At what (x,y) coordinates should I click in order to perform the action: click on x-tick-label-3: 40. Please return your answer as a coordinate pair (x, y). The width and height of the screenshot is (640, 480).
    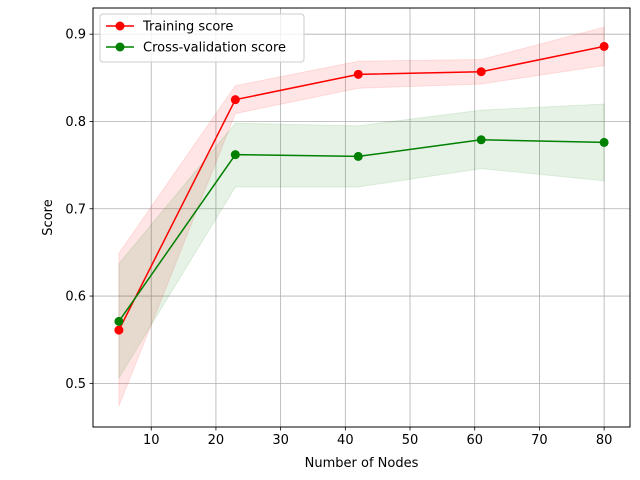
    Looking at the image, I should click on (345, 440).